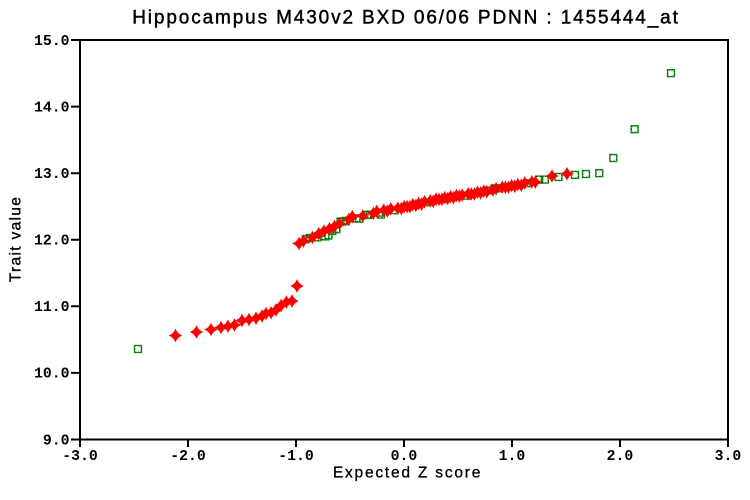 The image size is (750, 500). What do you see at coordinates (620, 457) in the screenshot?
I see `svg-text: 2.0` at bounding box center [620, 457].